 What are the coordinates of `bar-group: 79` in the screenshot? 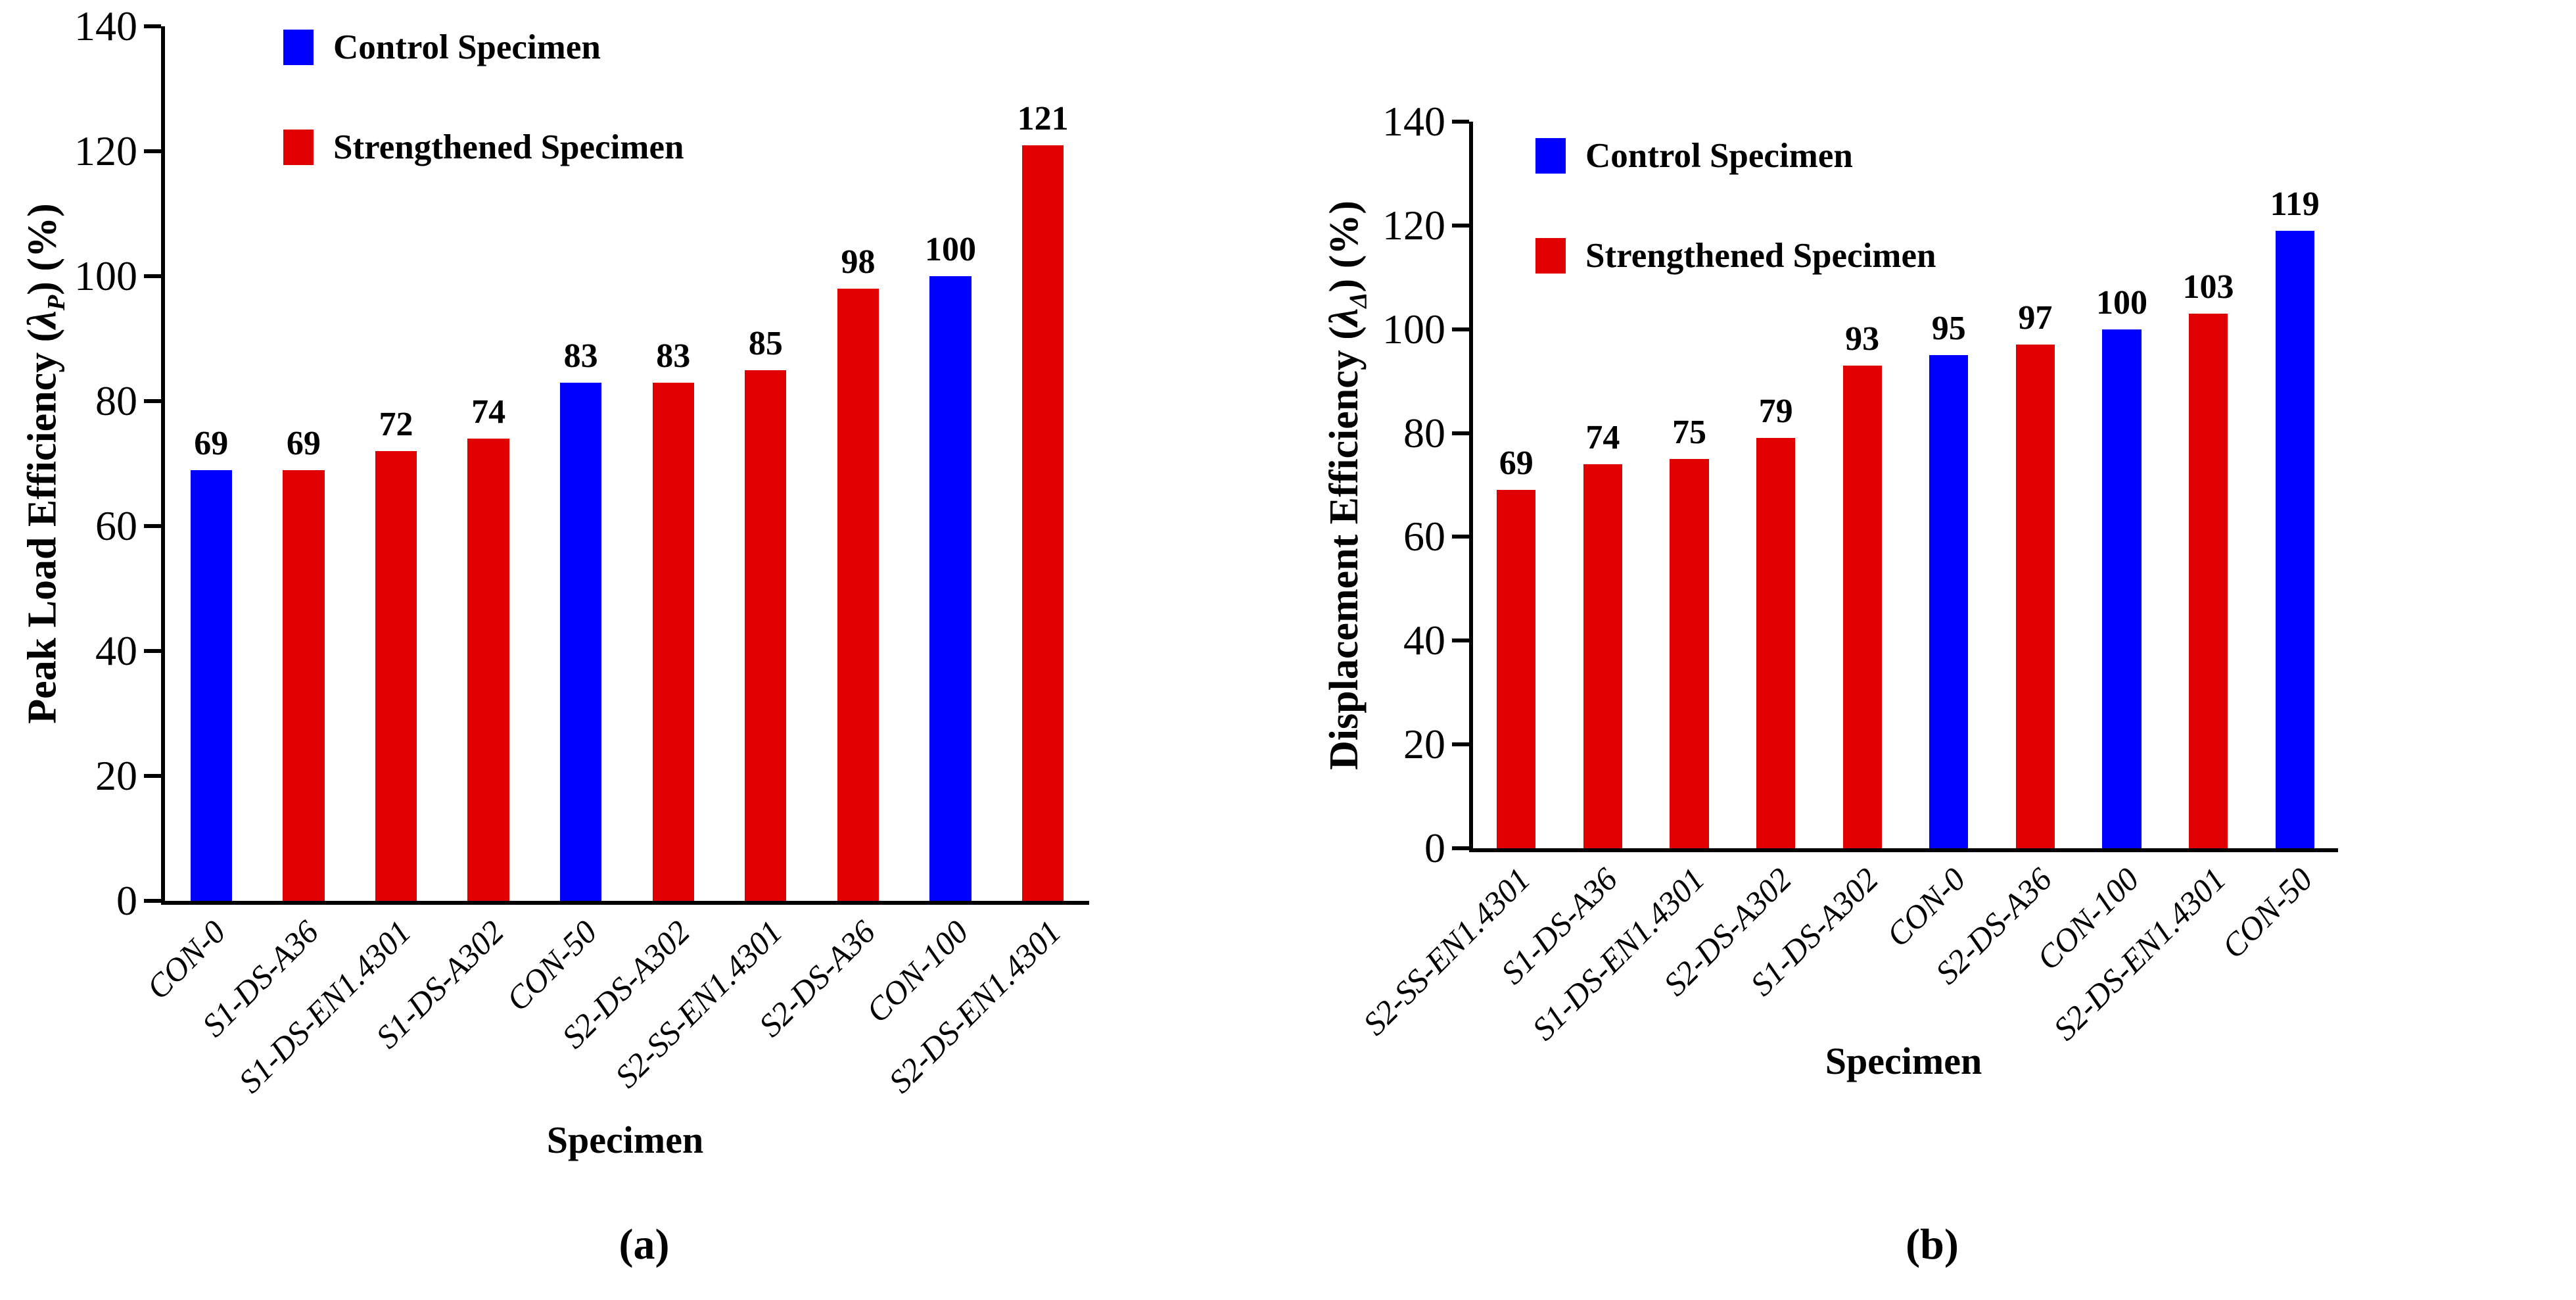 It's located at (1776, 485).